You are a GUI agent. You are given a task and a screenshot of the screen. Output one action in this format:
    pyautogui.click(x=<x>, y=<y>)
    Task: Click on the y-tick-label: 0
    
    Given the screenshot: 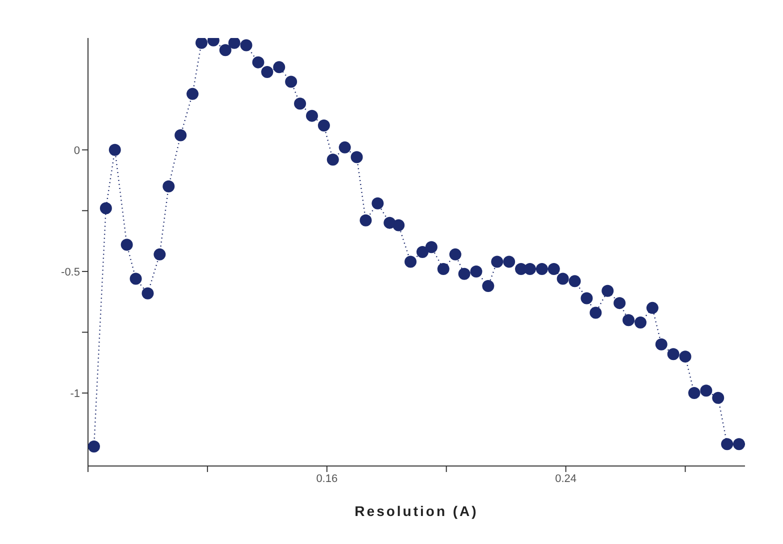 What is the action you would take?
    pyautogui.click(x=77, y=150)
    